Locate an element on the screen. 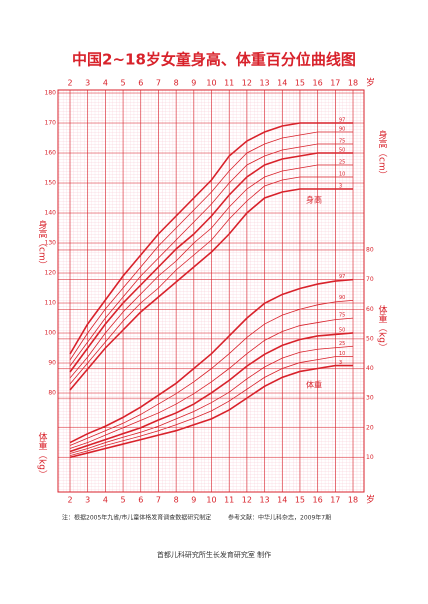  annotation: 体重 is located at coordinates (314, 385).